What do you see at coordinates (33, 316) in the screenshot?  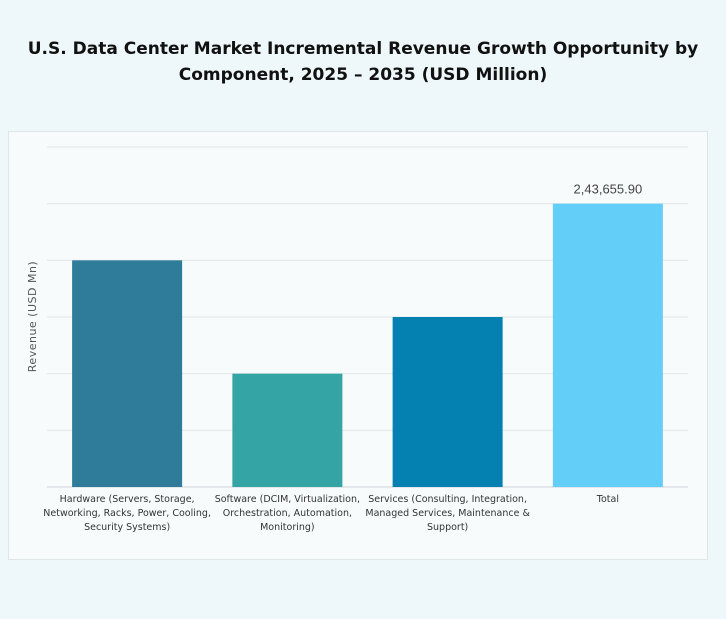 I see `y-axis-label: Revenue (USD Mn)` at bounding box center [33, 316].